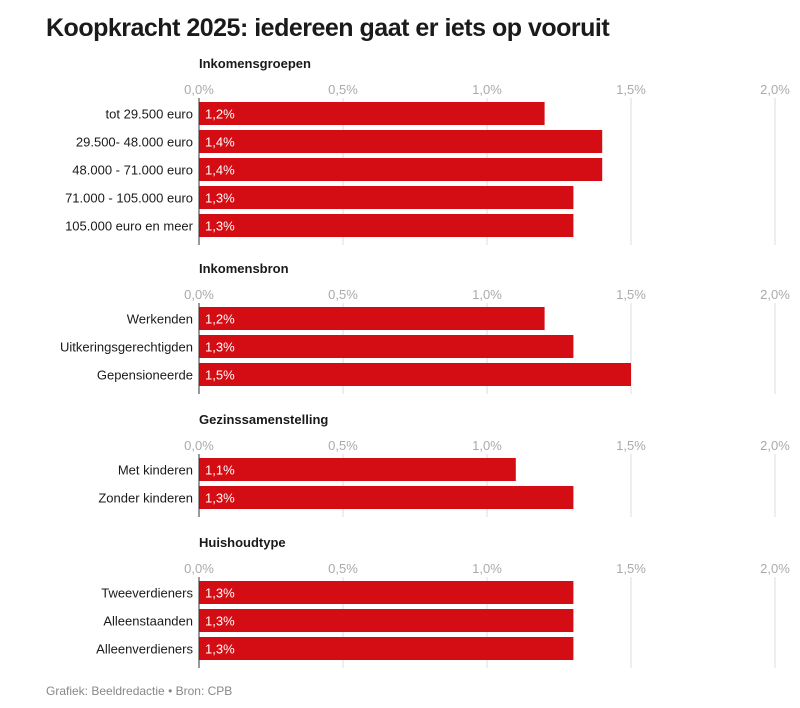 The image size is (800, 708). Describe the element at coordinates (145, 498) in the screenshot. I see `category-label: Zonder kinderen` at that location.